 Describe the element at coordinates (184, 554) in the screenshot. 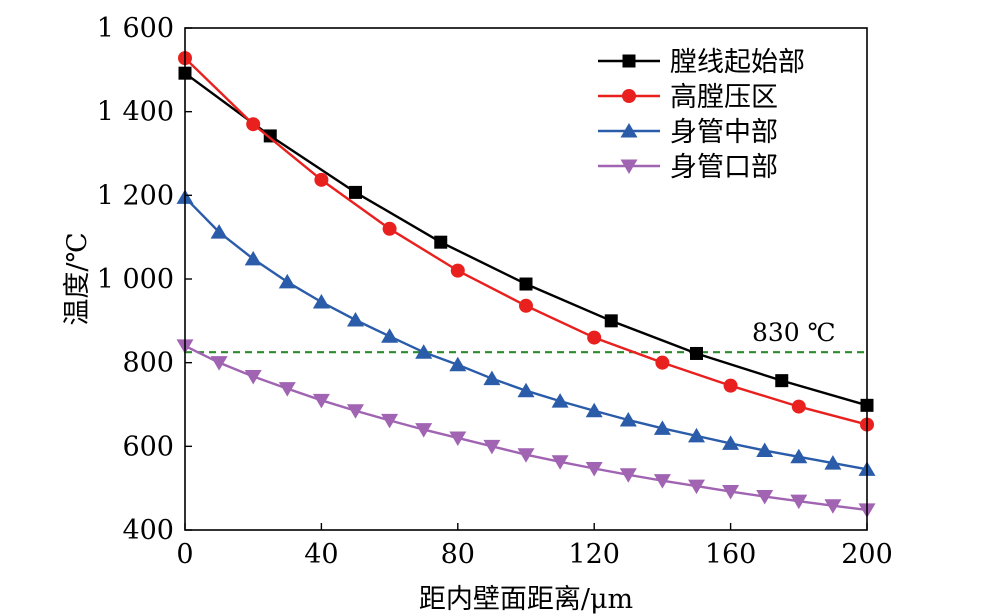

I see `x-tick-label-0: 0` at that location.